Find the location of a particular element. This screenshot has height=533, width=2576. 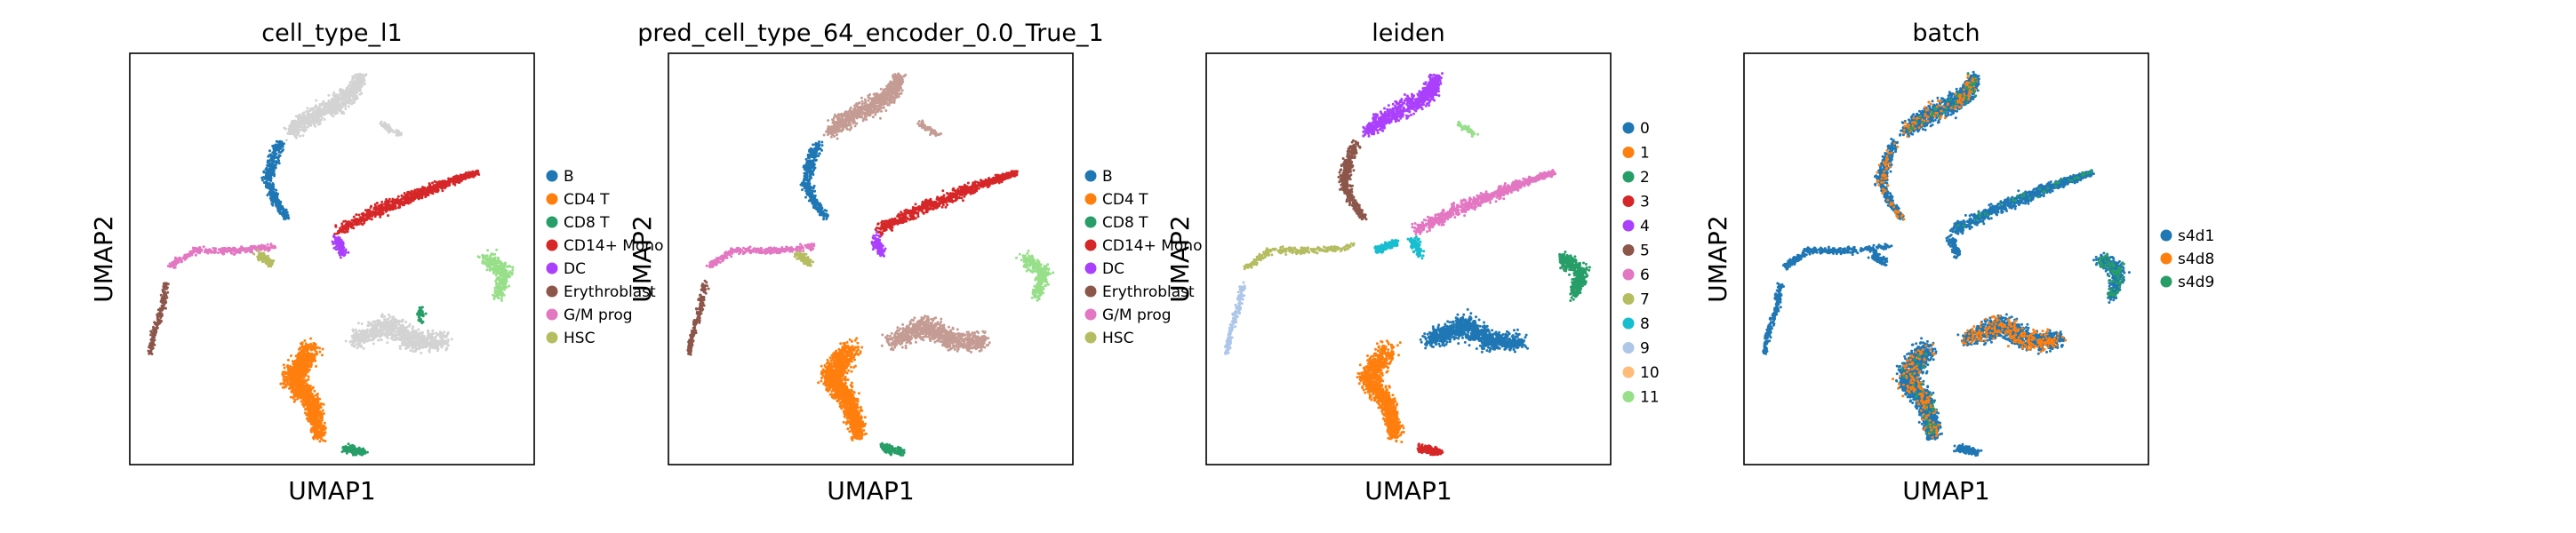

legend-label: 10 is located at coordinates (1650, 373).